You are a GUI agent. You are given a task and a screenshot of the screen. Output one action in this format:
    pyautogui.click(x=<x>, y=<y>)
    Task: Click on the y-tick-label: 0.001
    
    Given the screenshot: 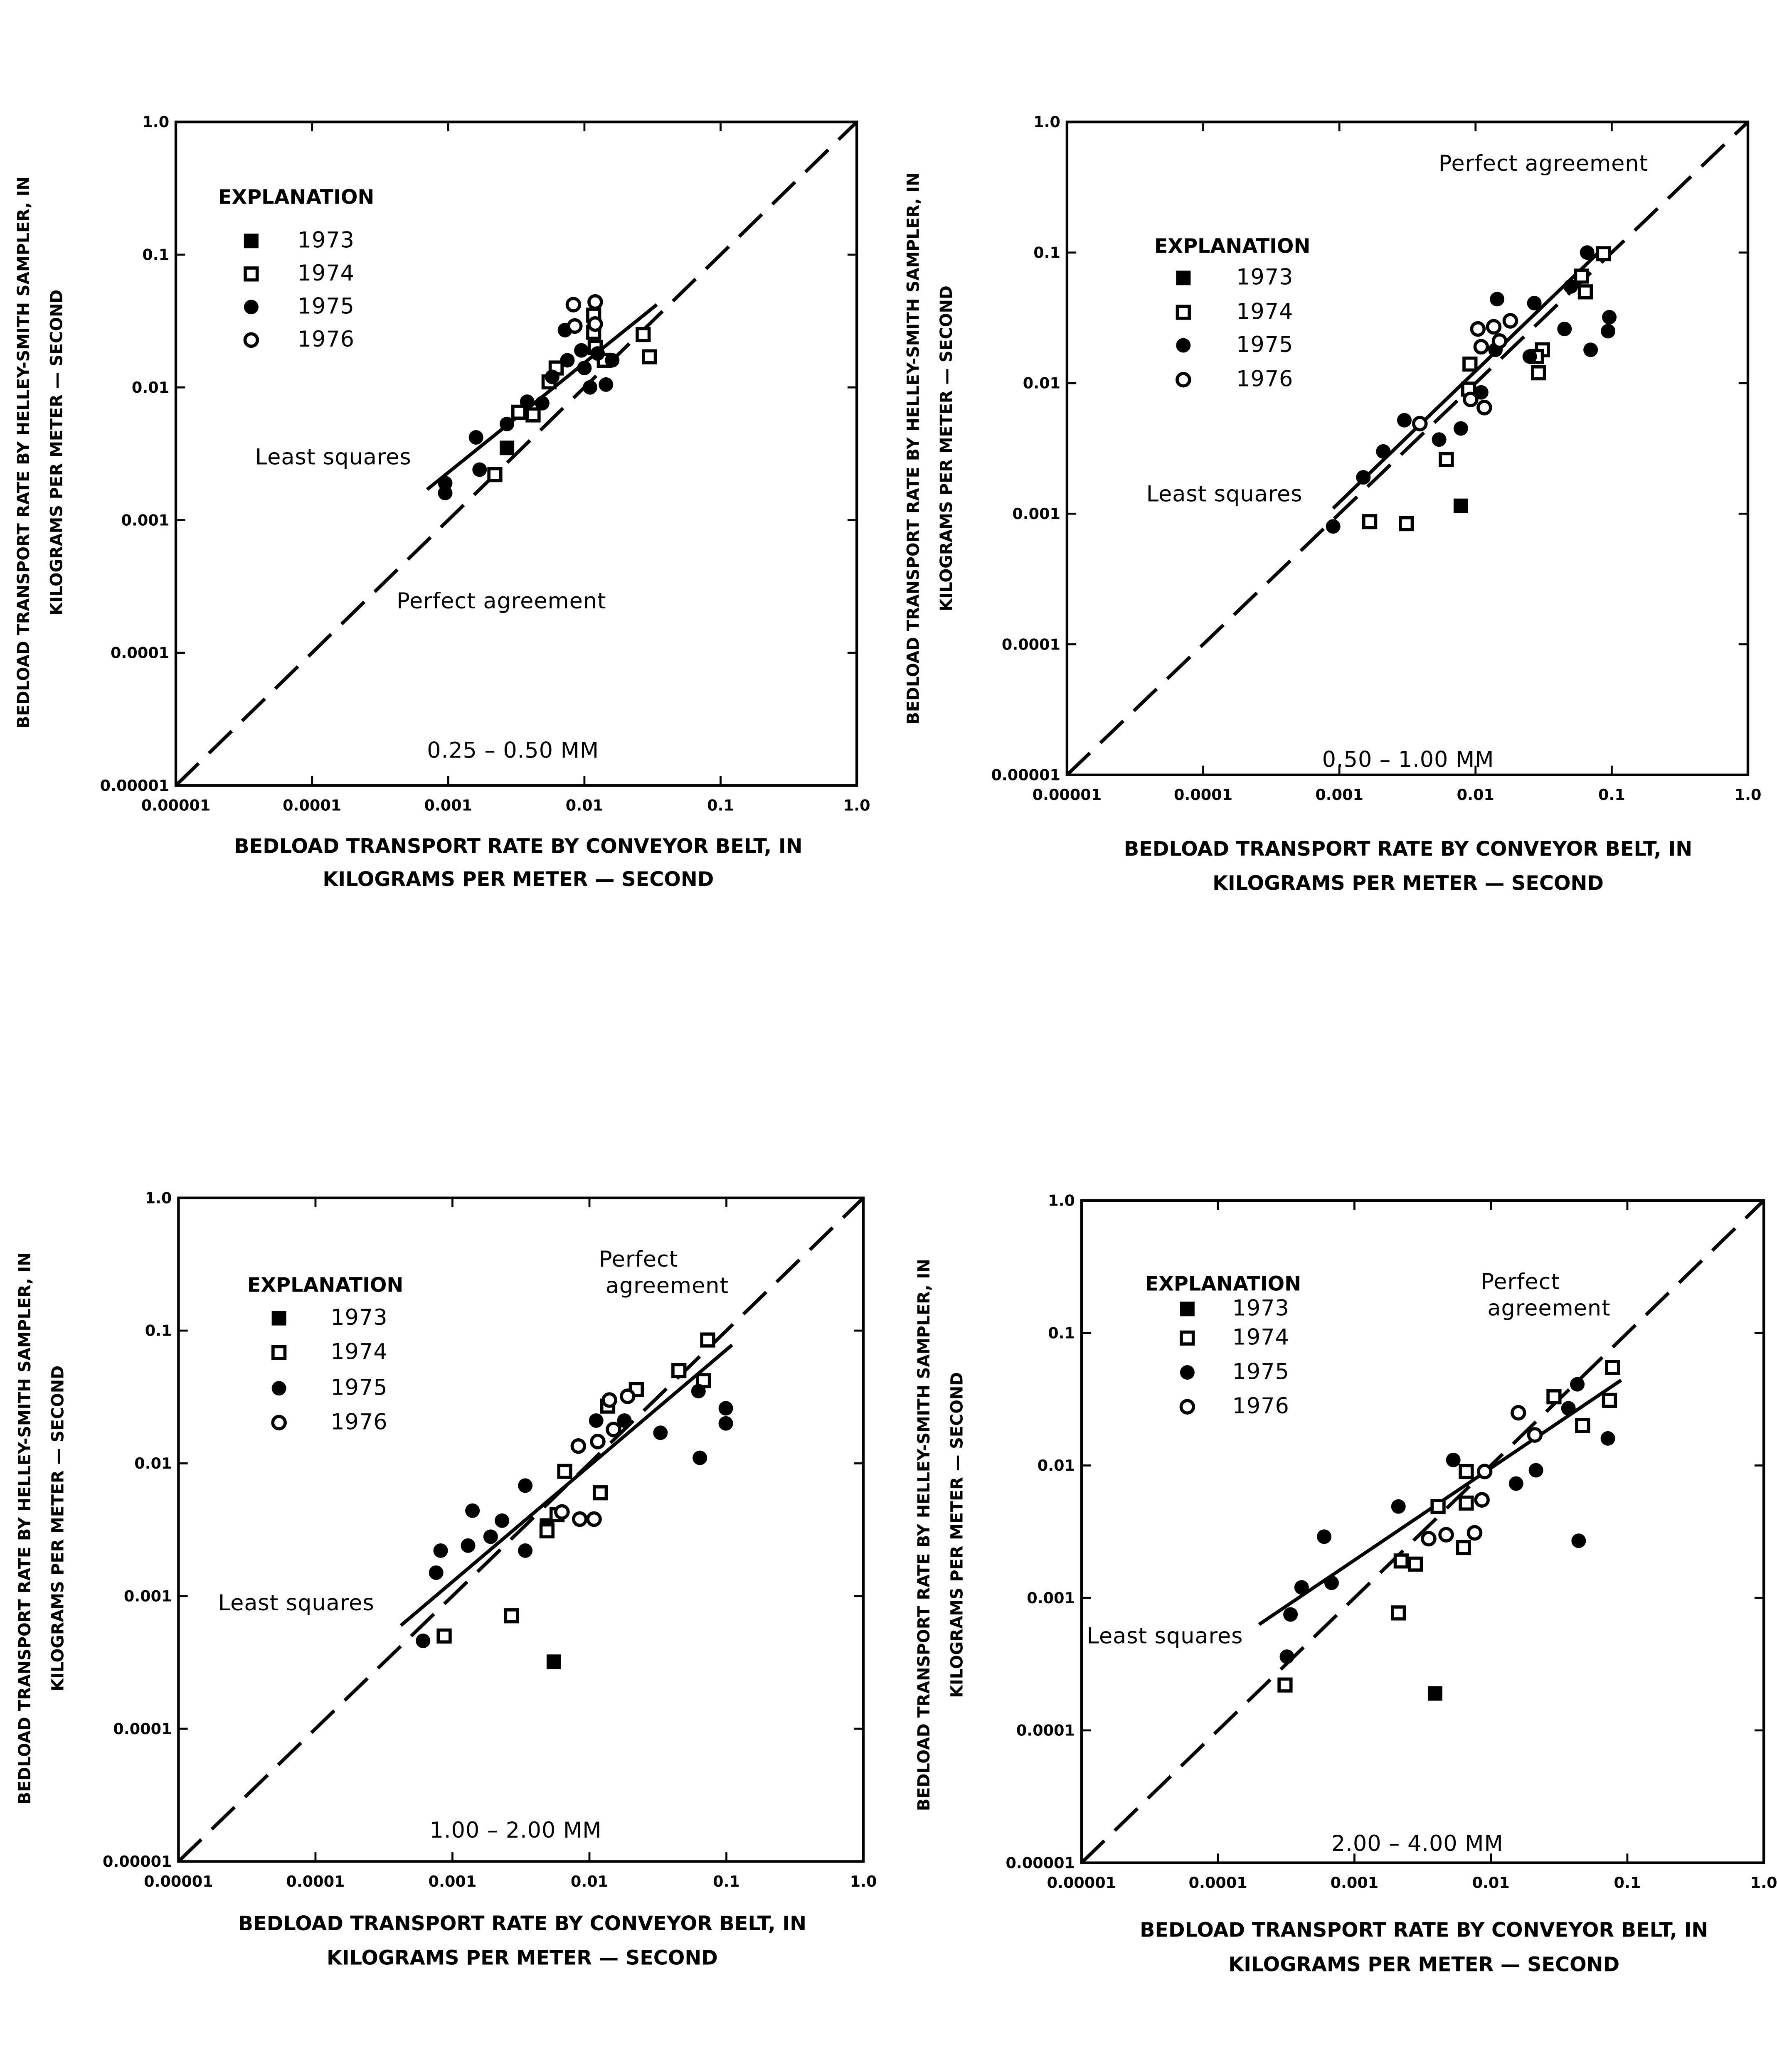 What is the action you would take?
    pyautogui.click(x=148, y=1596)
    